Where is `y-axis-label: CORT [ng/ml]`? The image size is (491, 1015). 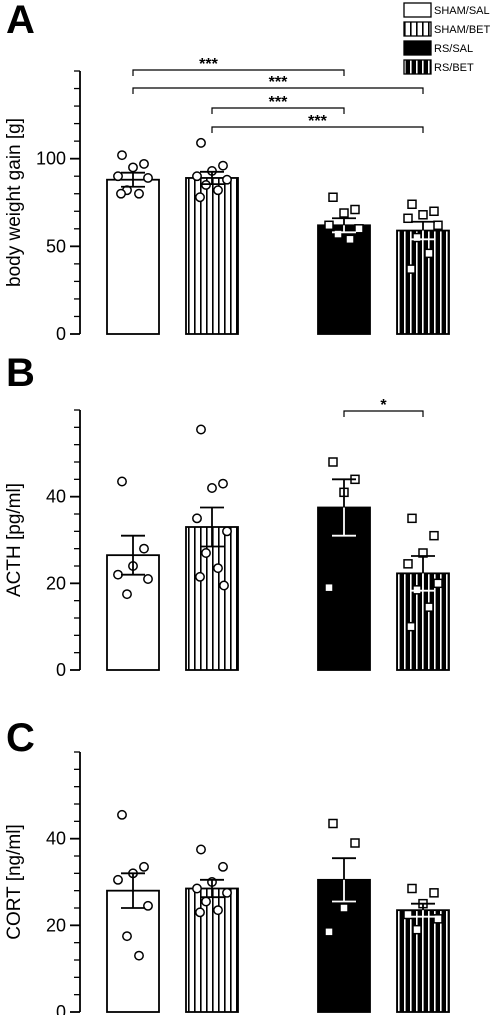 y-axis-label: CORT [ng/ml] is located at coordinates (14, 881).